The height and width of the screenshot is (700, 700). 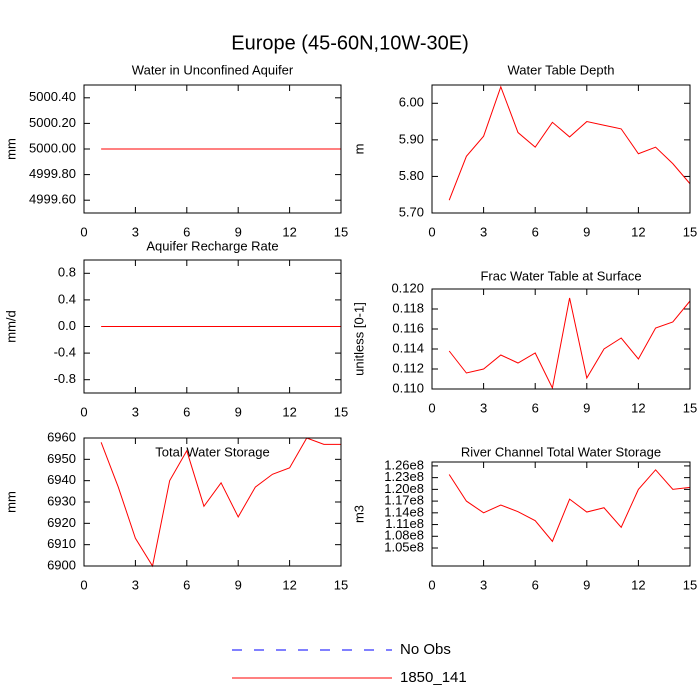 I want to click on y-tick-label: 1.20e8, so click(x=404, y=488).